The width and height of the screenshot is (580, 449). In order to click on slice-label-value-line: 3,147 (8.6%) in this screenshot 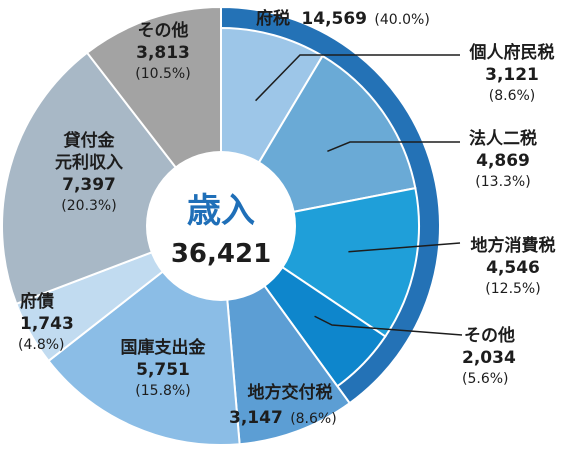, I will do `click(283, 418)`.